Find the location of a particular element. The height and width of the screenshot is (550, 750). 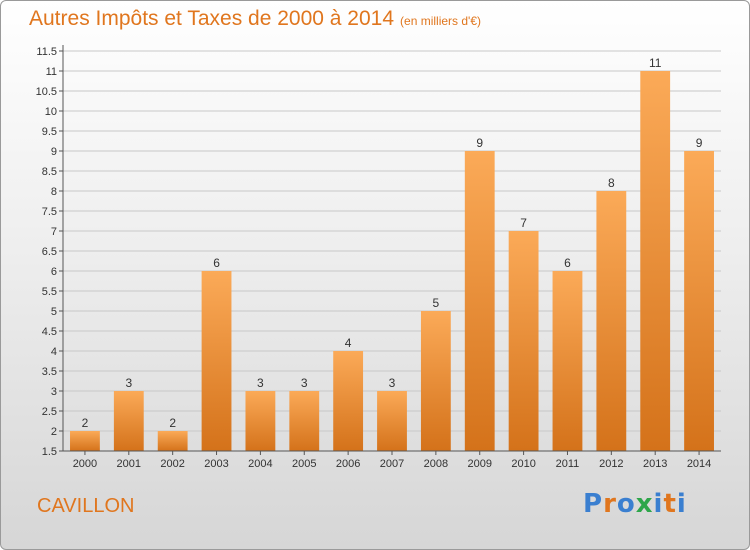

logo-letter: x is located at coordinates (644, 504).